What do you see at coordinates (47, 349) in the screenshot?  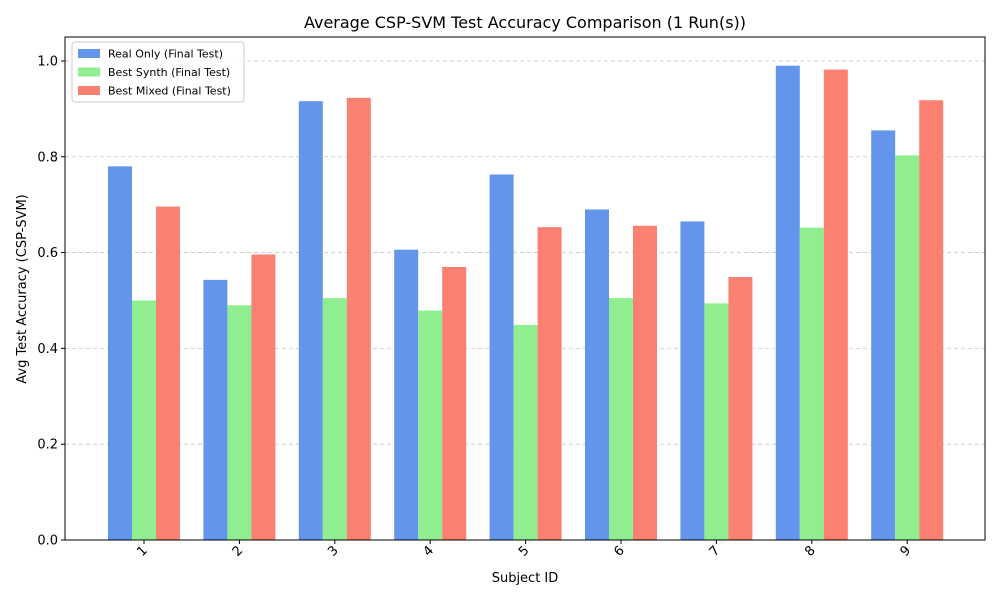 I see `y-tick-label: 0.4` at bounding box center [47, 349].